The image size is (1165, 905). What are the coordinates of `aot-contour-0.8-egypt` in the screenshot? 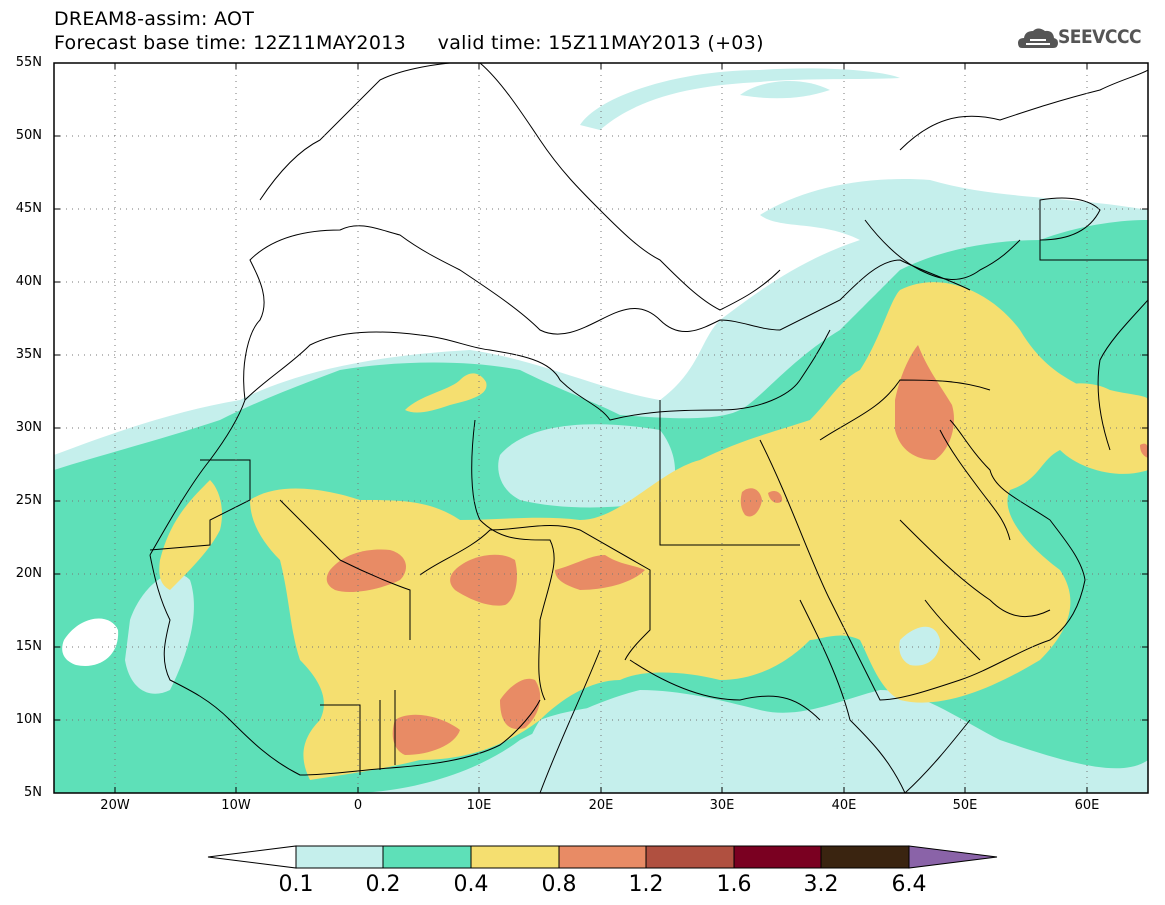 It's located at (751, 502).